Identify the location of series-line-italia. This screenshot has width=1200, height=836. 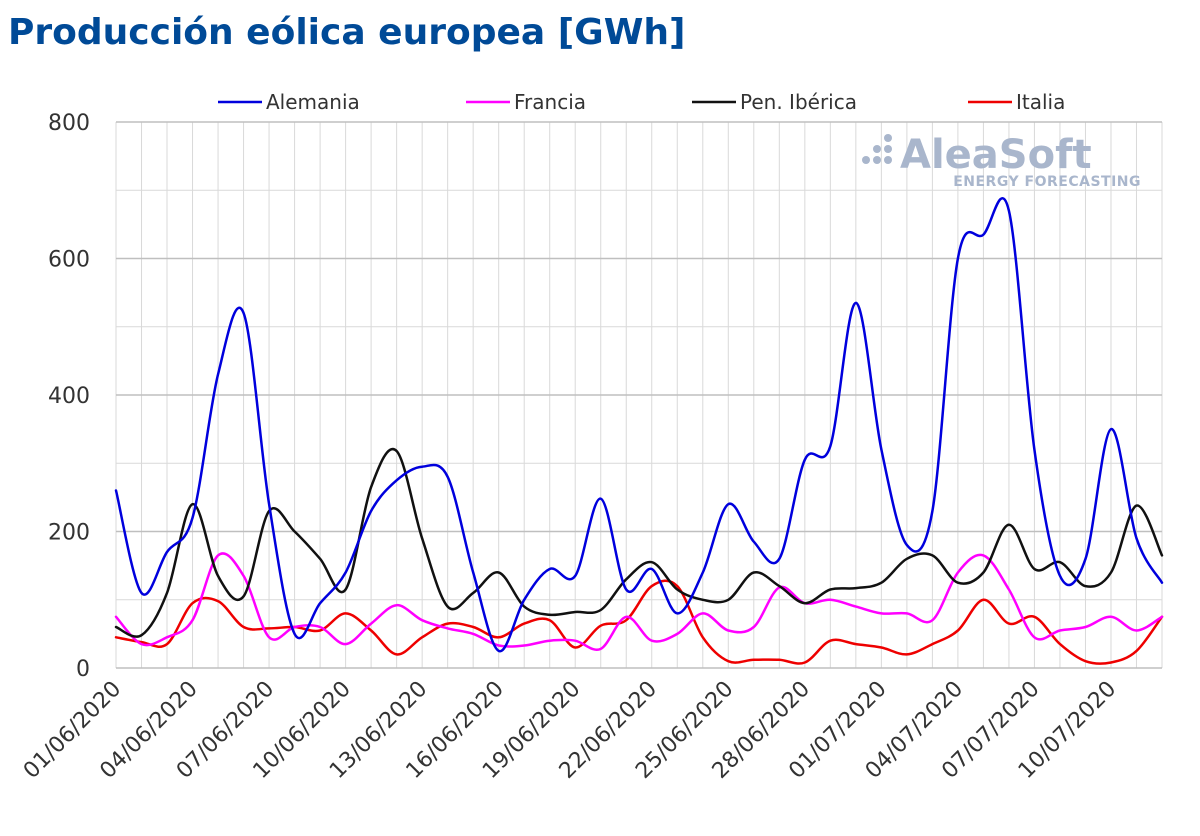
(639, 622).